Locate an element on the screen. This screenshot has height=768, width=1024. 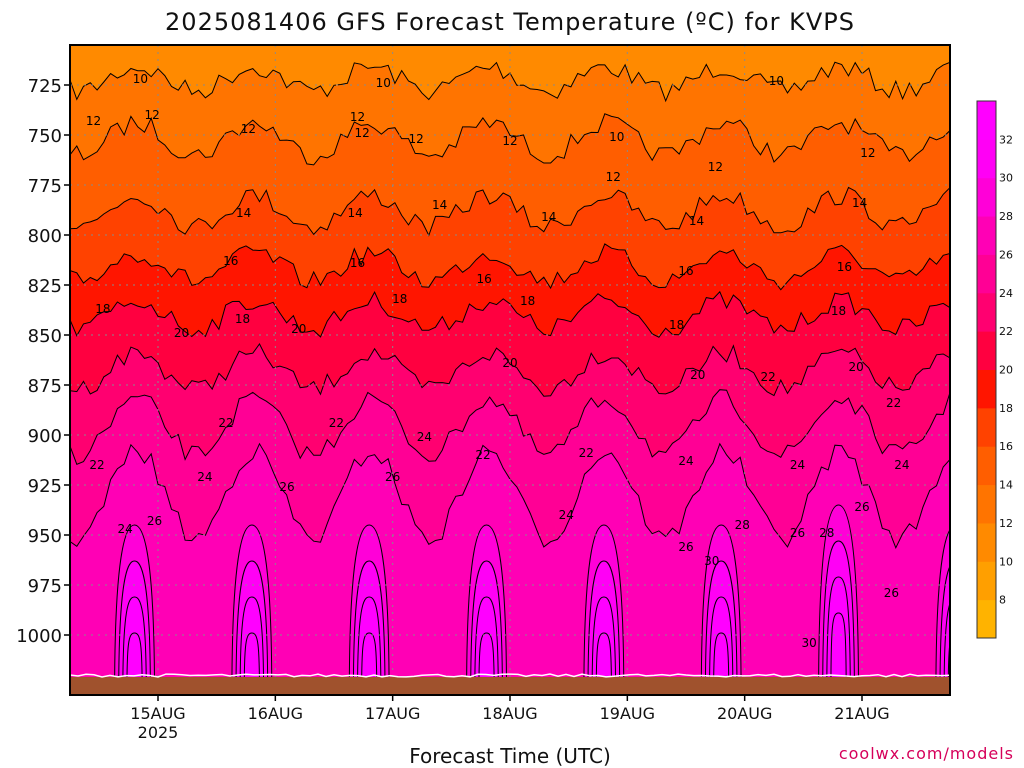
y-axis: 725 750 775 800 825 850 875 900 925 950 975 1000 is located at coordinates (43, 361).